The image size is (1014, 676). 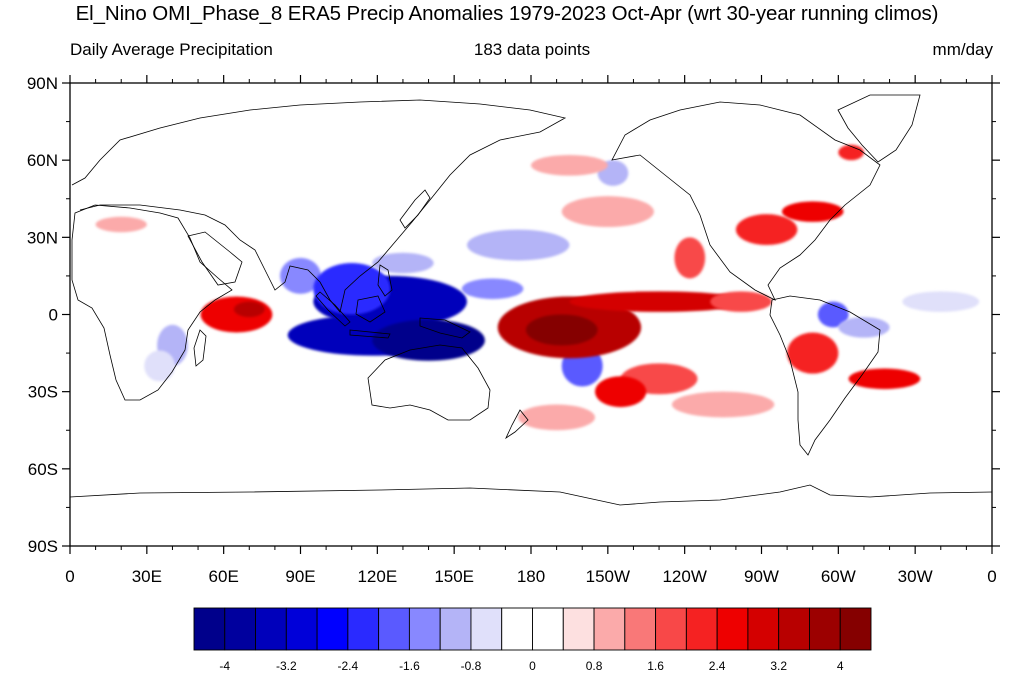 I want to click on coastline-australia, so click(x=429, y=382).